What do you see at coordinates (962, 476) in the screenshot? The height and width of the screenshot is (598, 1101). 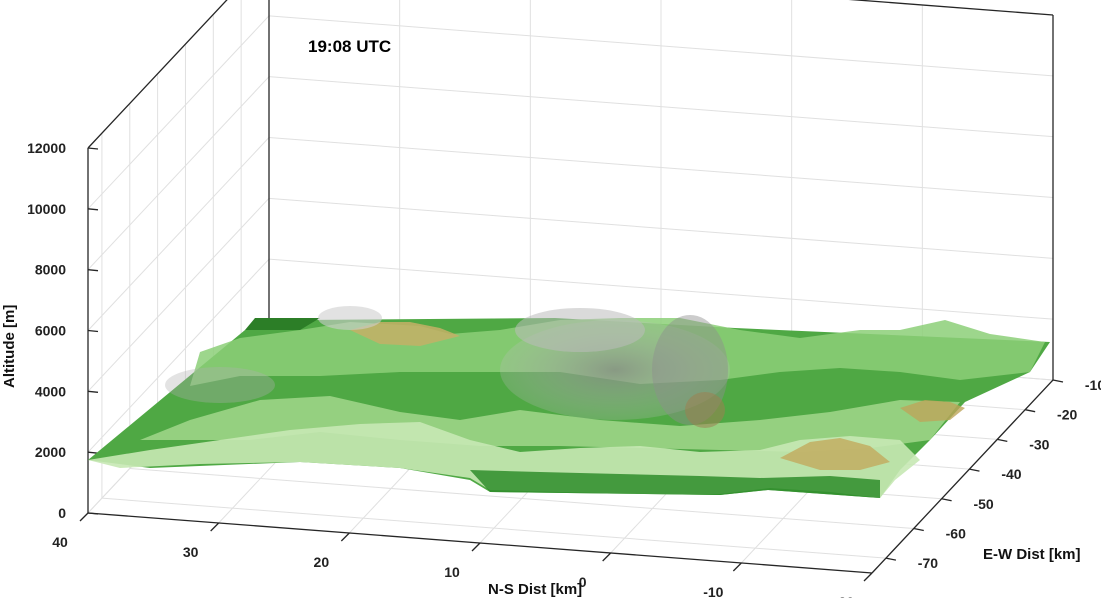 I see `y-axis-line` at bounding box center [962, 476].